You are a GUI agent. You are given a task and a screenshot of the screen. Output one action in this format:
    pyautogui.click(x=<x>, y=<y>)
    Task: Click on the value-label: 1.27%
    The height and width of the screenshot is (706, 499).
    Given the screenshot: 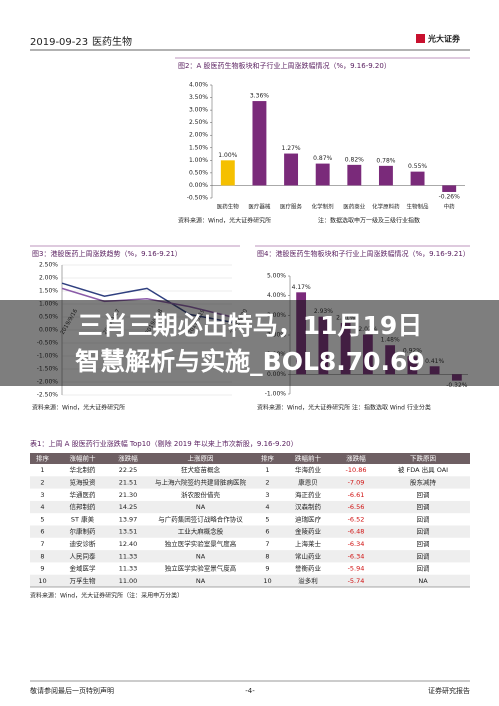 What is the action you would take?
    pyautogui.click(x=291, y=148)
    